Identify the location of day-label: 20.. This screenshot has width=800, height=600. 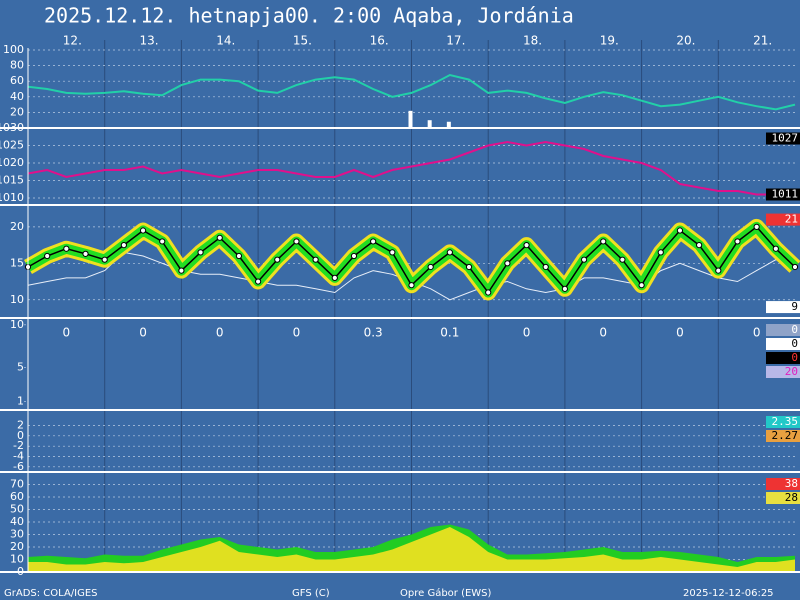
(685, 41).